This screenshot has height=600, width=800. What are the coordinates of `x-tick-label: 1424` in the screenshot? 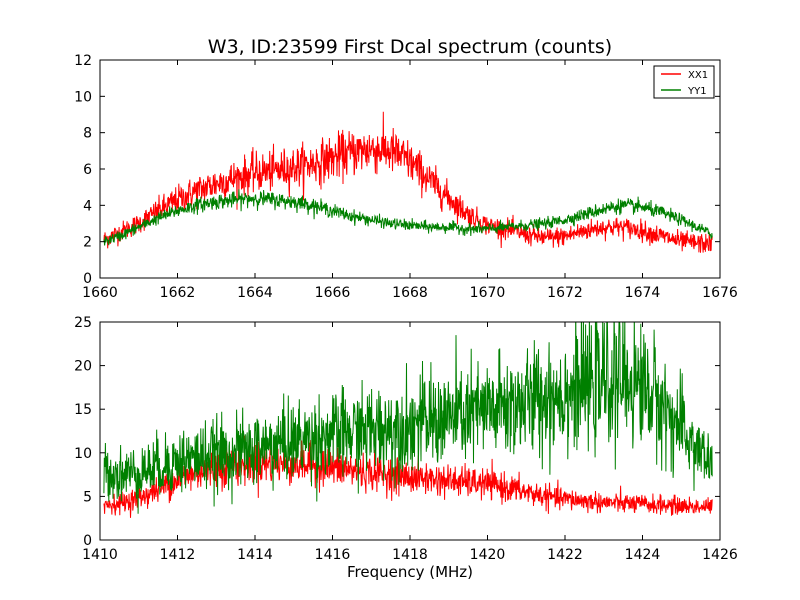 It's located at (643, 555).